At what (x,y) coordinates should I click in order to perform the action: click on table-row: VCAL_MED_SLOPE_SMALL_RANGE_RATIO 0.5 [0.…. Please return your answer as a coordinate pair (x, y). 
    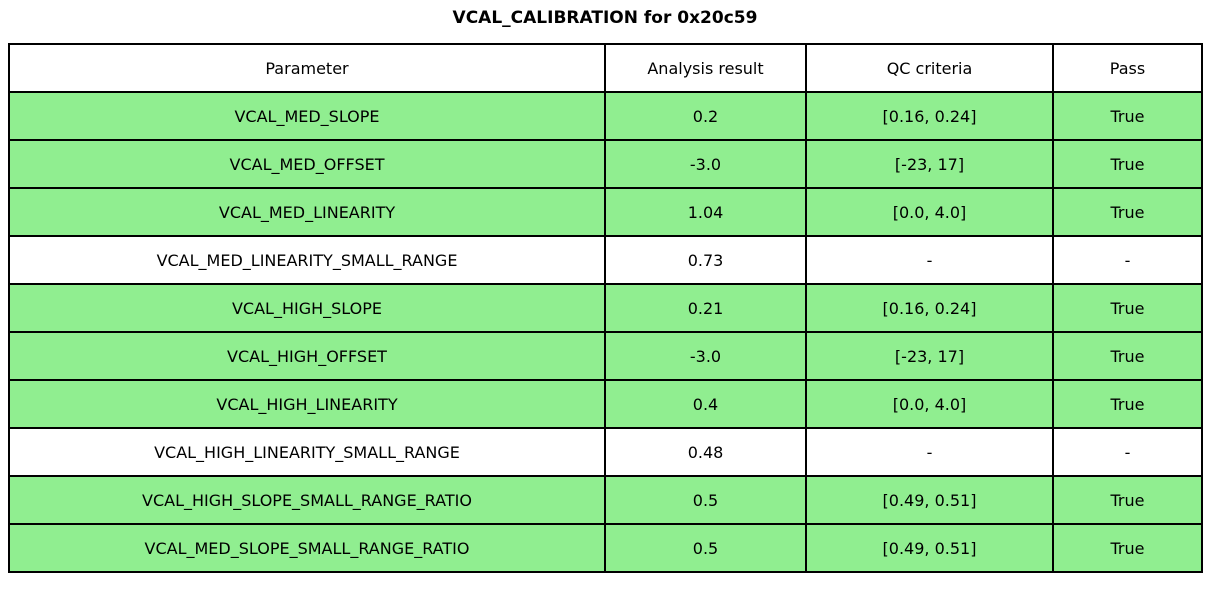
    Looking at the image, I should click on (605, 548).